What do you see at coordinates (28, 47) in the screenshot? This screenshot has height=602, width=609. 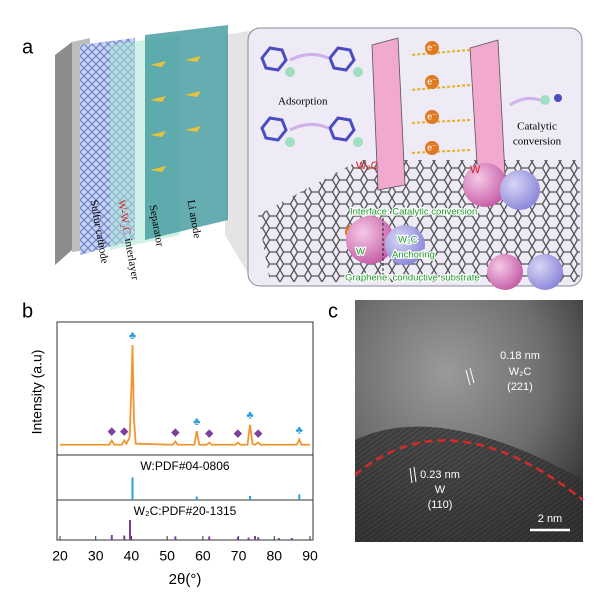 I see `panel-label: a` at bounding box center [28, 47].